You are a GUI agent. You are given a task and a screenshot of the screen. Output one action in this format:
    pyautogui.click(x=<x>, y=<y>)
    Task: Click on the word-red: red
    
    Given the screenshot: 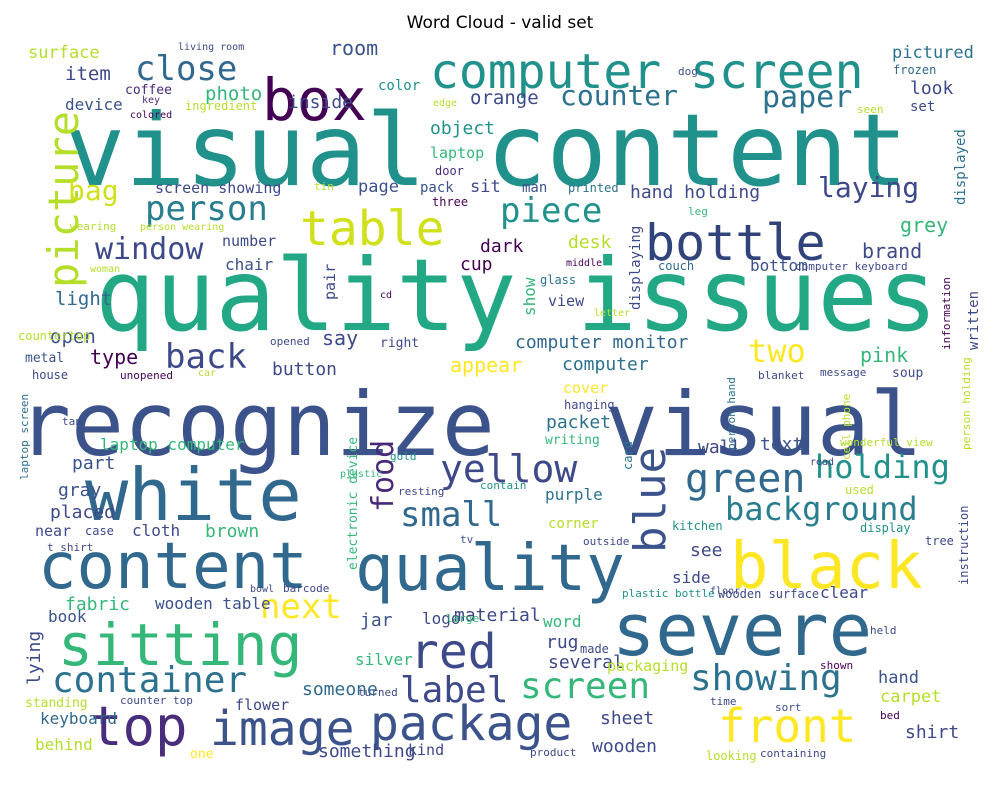 What is the action you would take?
    pyautogui.click(x=453, y=652)
    